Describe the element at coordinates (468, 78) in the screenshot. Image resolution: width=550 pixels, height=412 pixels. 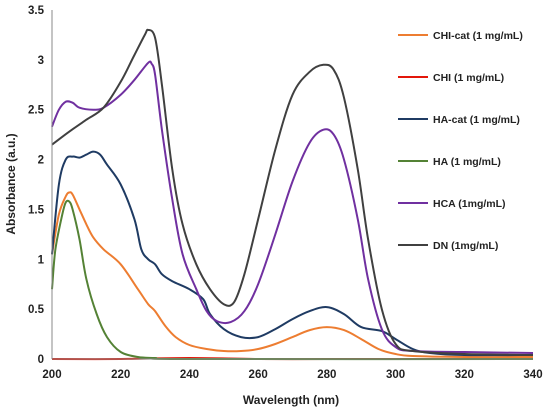
I see `legend-label: CHI (1 mg/mL)` at that location.